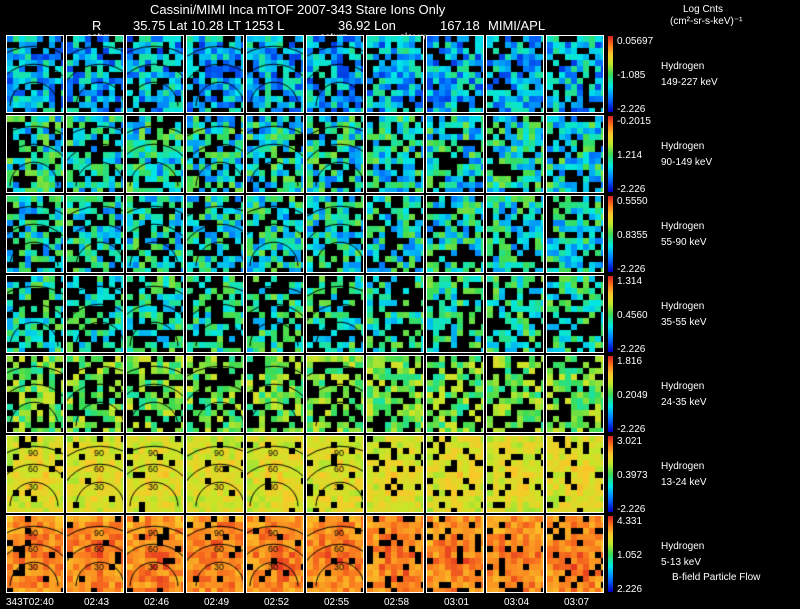 The image size is (800, 609). Describe the element at coordinates (397, 602) in the screenshot. I see `time-tick-label: 02:58` at that location.